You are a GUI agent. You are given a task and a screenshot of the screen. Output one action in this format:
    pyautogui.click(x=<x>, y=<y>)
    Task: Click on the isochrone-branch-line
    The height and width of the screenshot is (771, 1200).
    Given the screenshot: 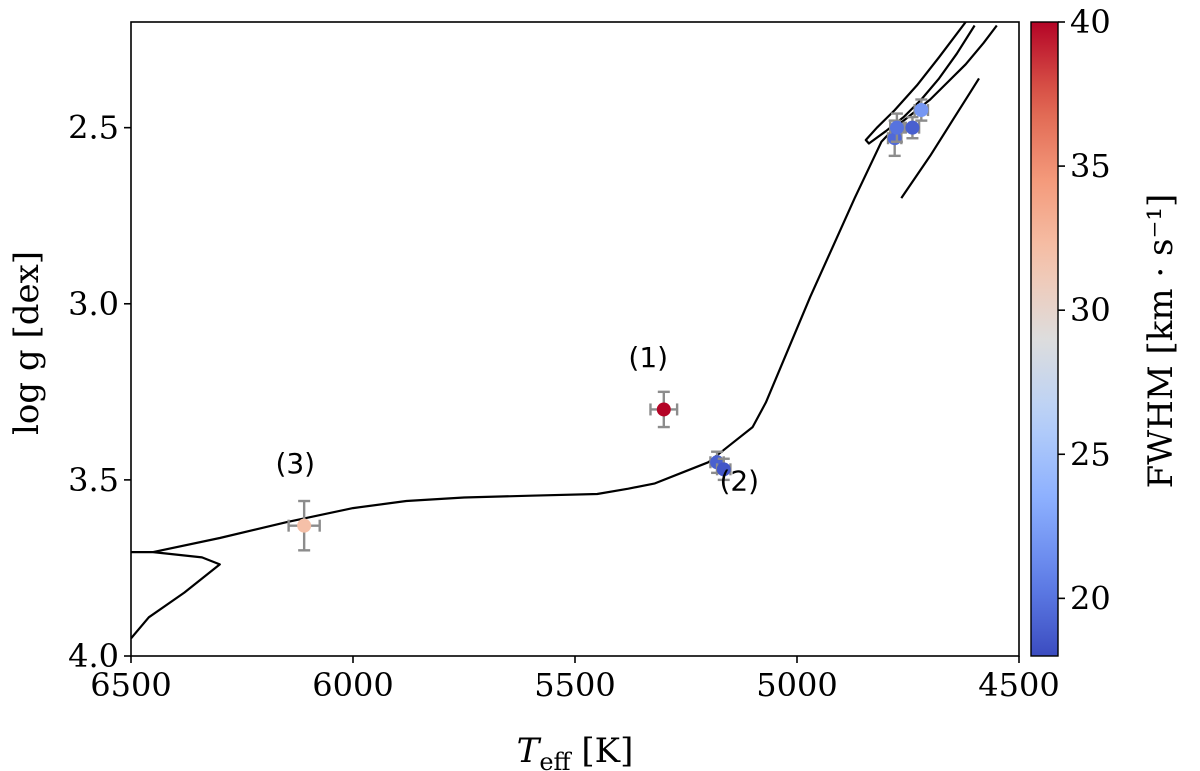 What is the action you would take?
    pyautogui.click(x=940, y=138)
    